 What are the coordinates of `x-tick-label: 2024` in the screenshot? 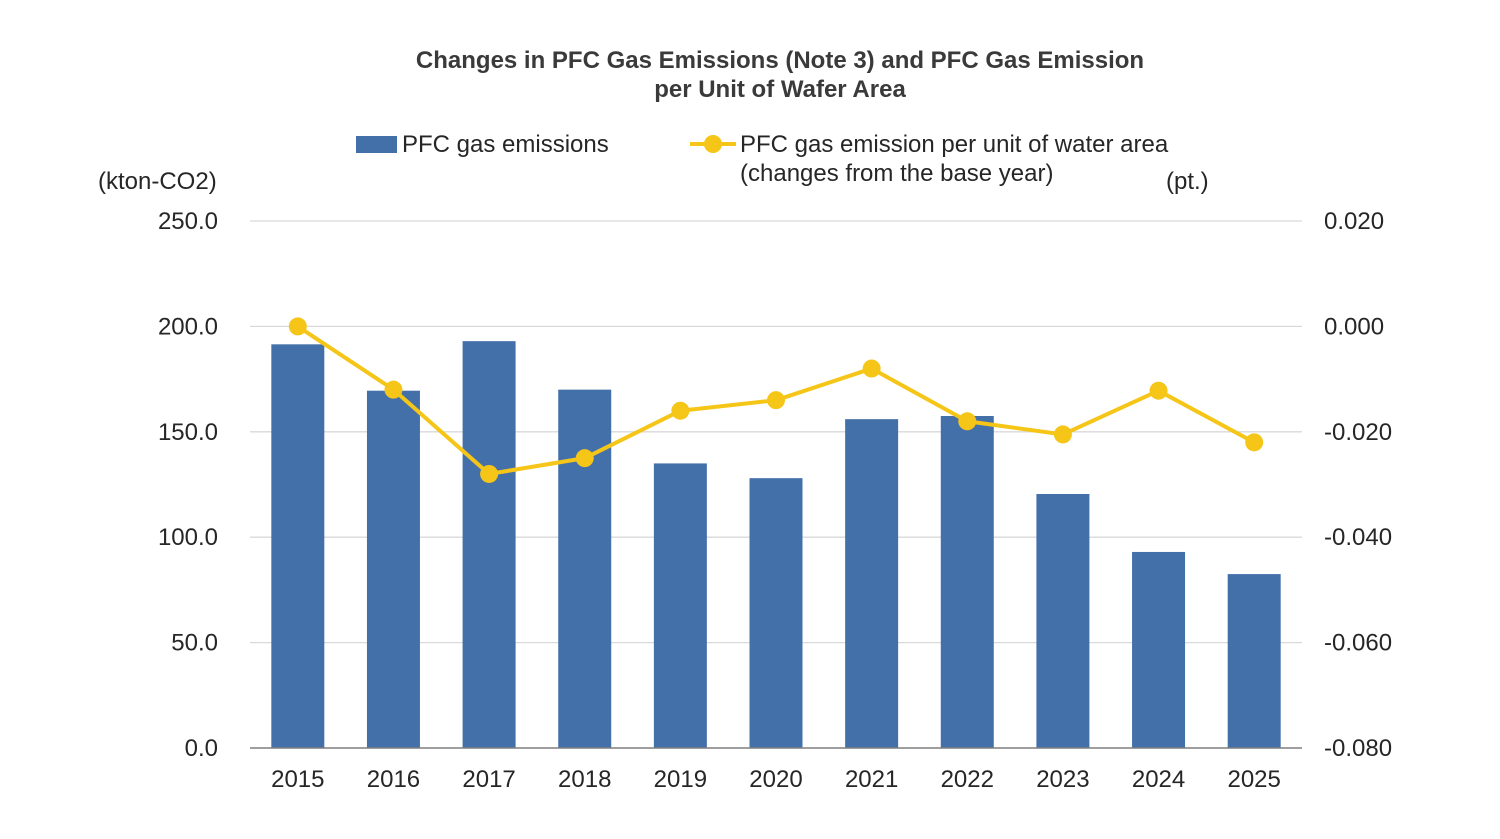 It's located at (1158, 779).